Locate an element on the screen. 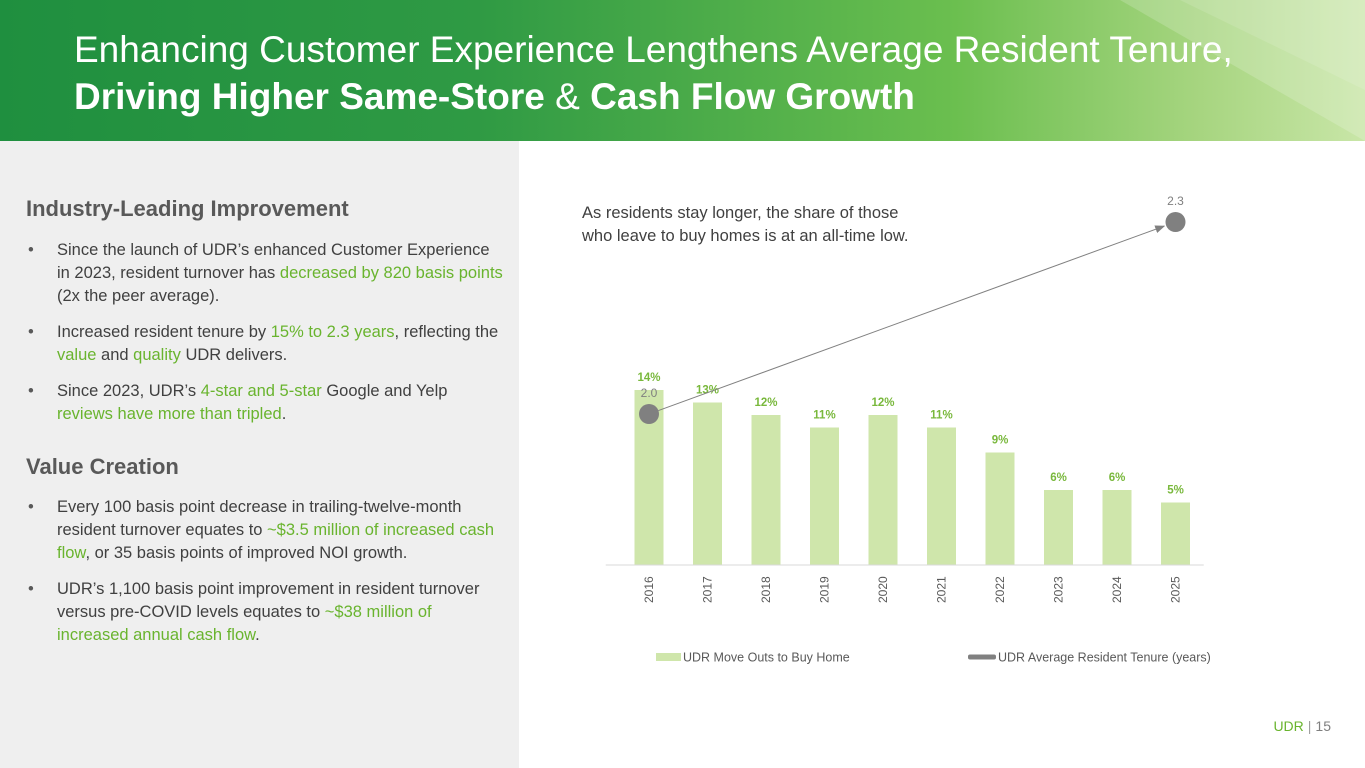  legend-label-bars: UDR Move Outs to Buy Home is located at coordinates (766, 658).